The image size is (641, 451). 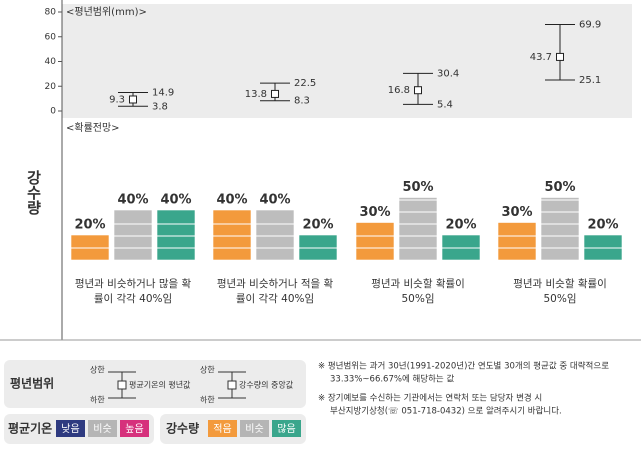 What do you see at coordinates (266, 385) in the screenshot?
I see `legend-text: 강수량의 중앙값` at bounding box center [266, 385].